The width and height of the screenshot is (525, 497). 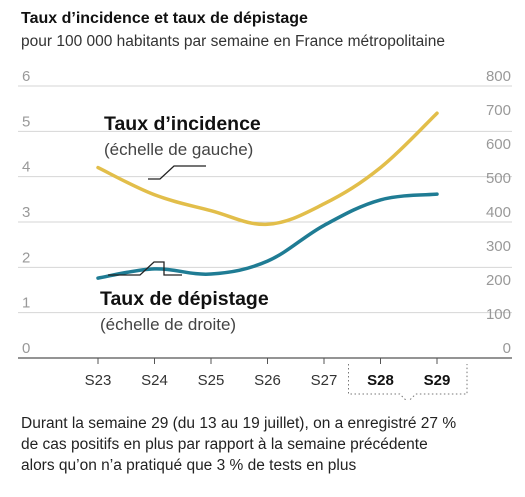 What do you see at coordinates (177, 172) in the screenshot?
I see `legend-marker-incidence` at bounding box center [177, 172].